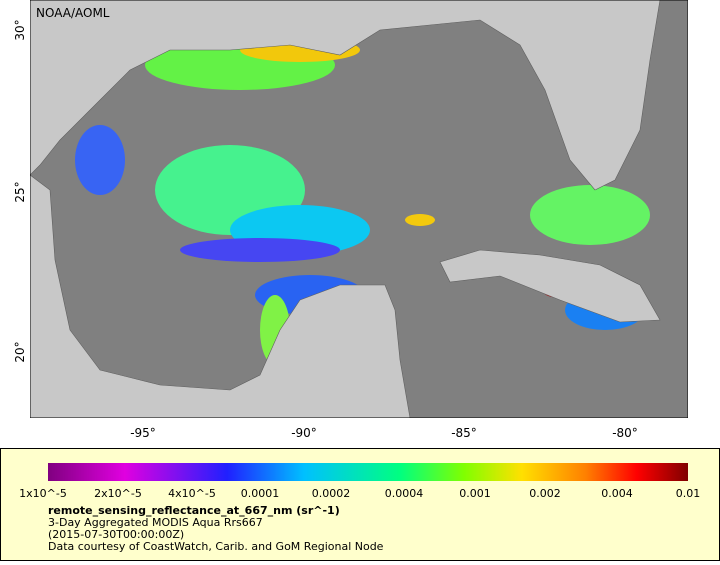 The width and height of the screenshot is (720, 565). What do you see at coordinates (404, 493) in the screenshot?
I see `colorbar-label: 0.0004` at bounding box center [404, 493].